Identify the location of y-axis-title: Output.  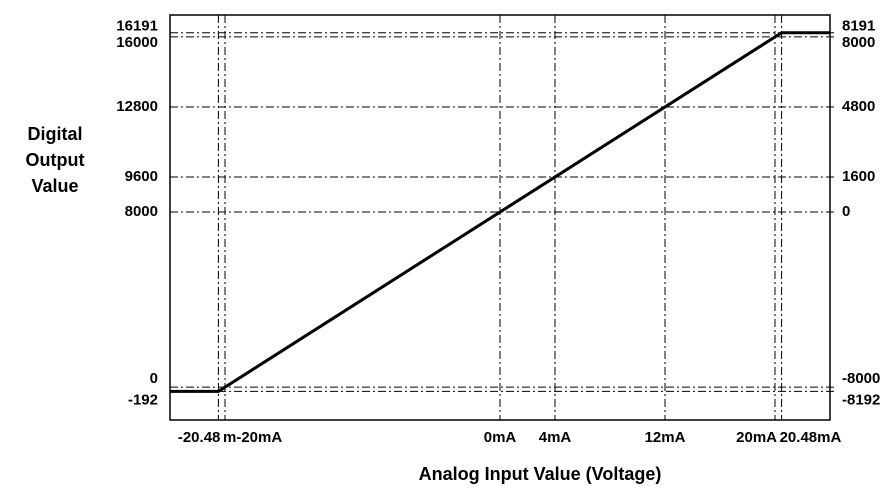
(55, 160).